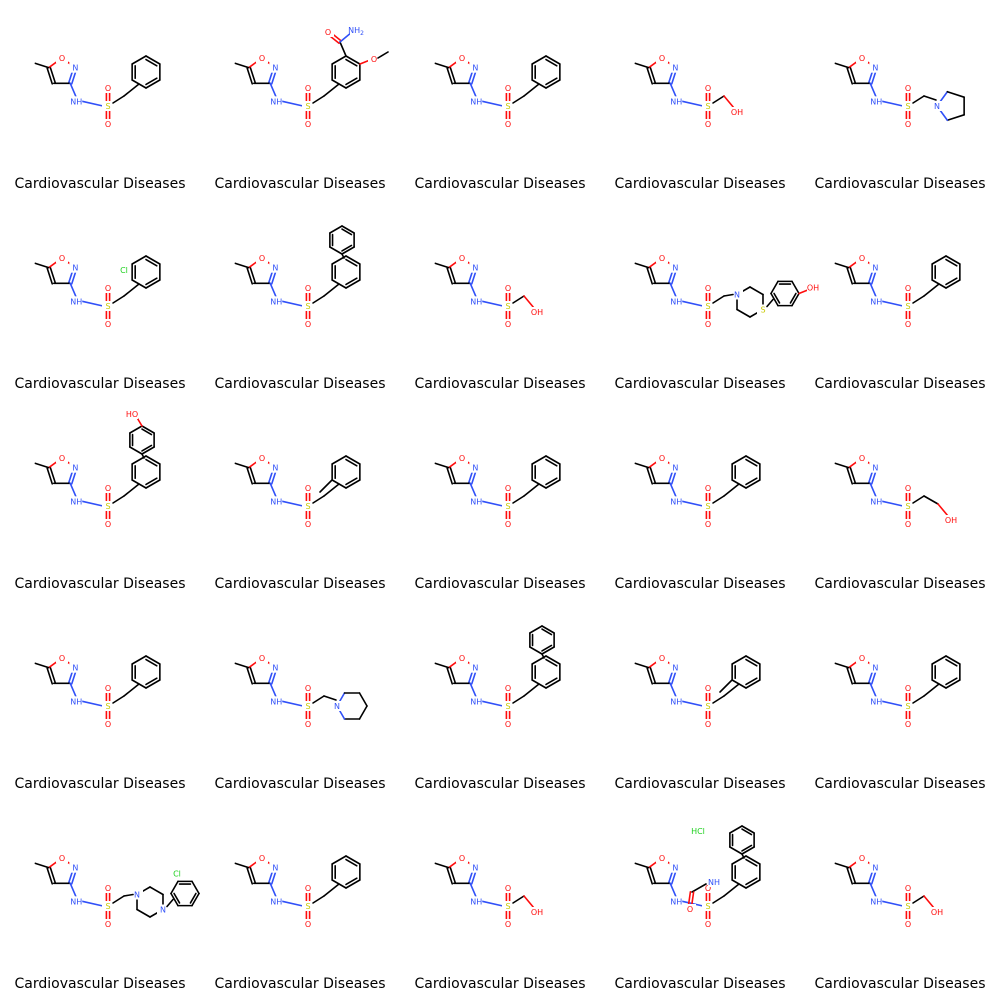  What do you see at coordinates (709, 300) in the screenshot?
I see `molecule-cell: O N NH O O S N S OH Cardiovascular Diseases` at bounding box center [709, 300].